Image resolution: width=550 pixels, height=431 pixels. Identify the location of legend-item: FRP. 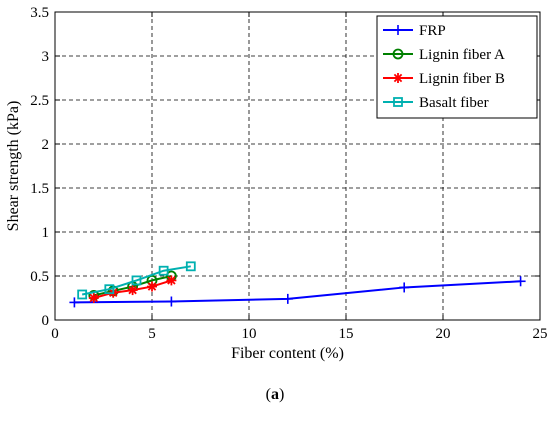
(414, 31).